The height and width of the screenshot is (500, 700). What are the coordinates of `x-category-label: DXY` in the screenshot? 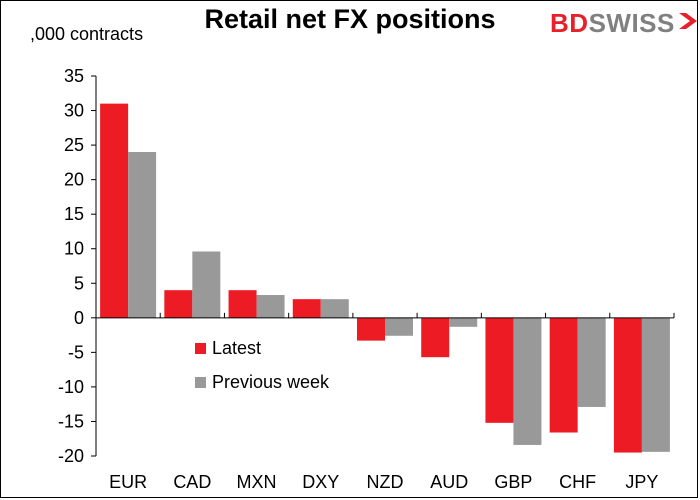 It's located at (320, 482).